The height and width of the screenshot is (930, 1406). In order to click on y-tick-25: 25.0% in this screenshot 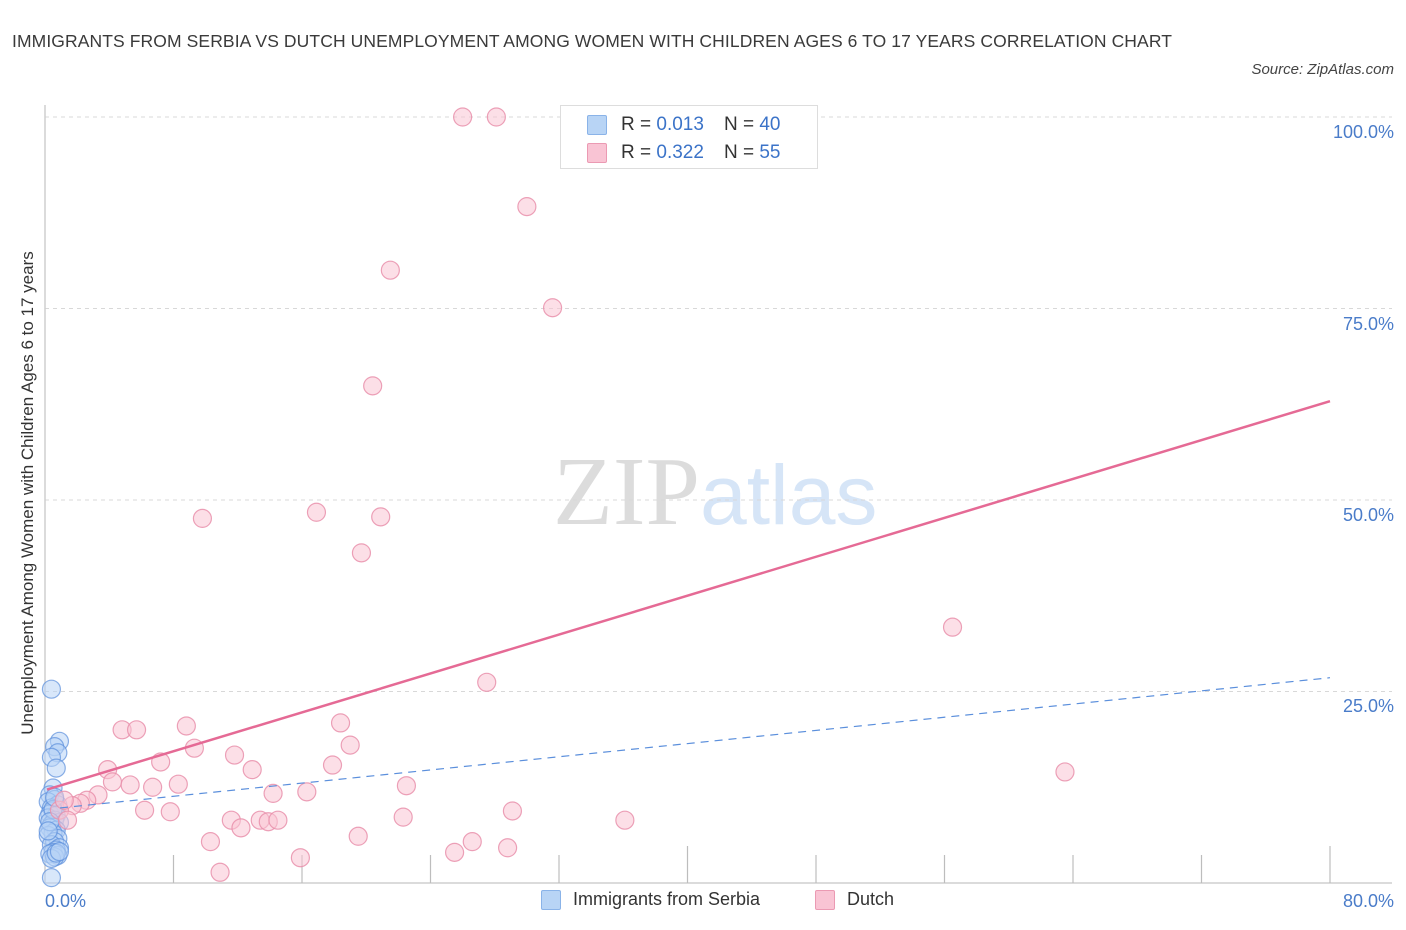, I will do `click(1368, 706)`.